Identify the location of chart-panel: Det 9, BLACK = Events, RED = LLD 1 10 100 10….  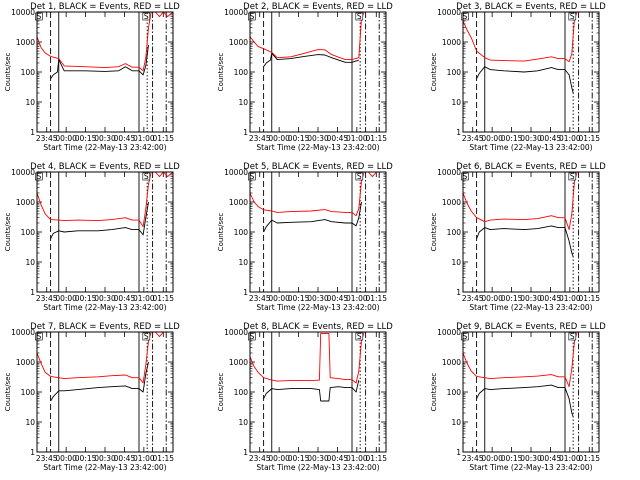
(518, 397).